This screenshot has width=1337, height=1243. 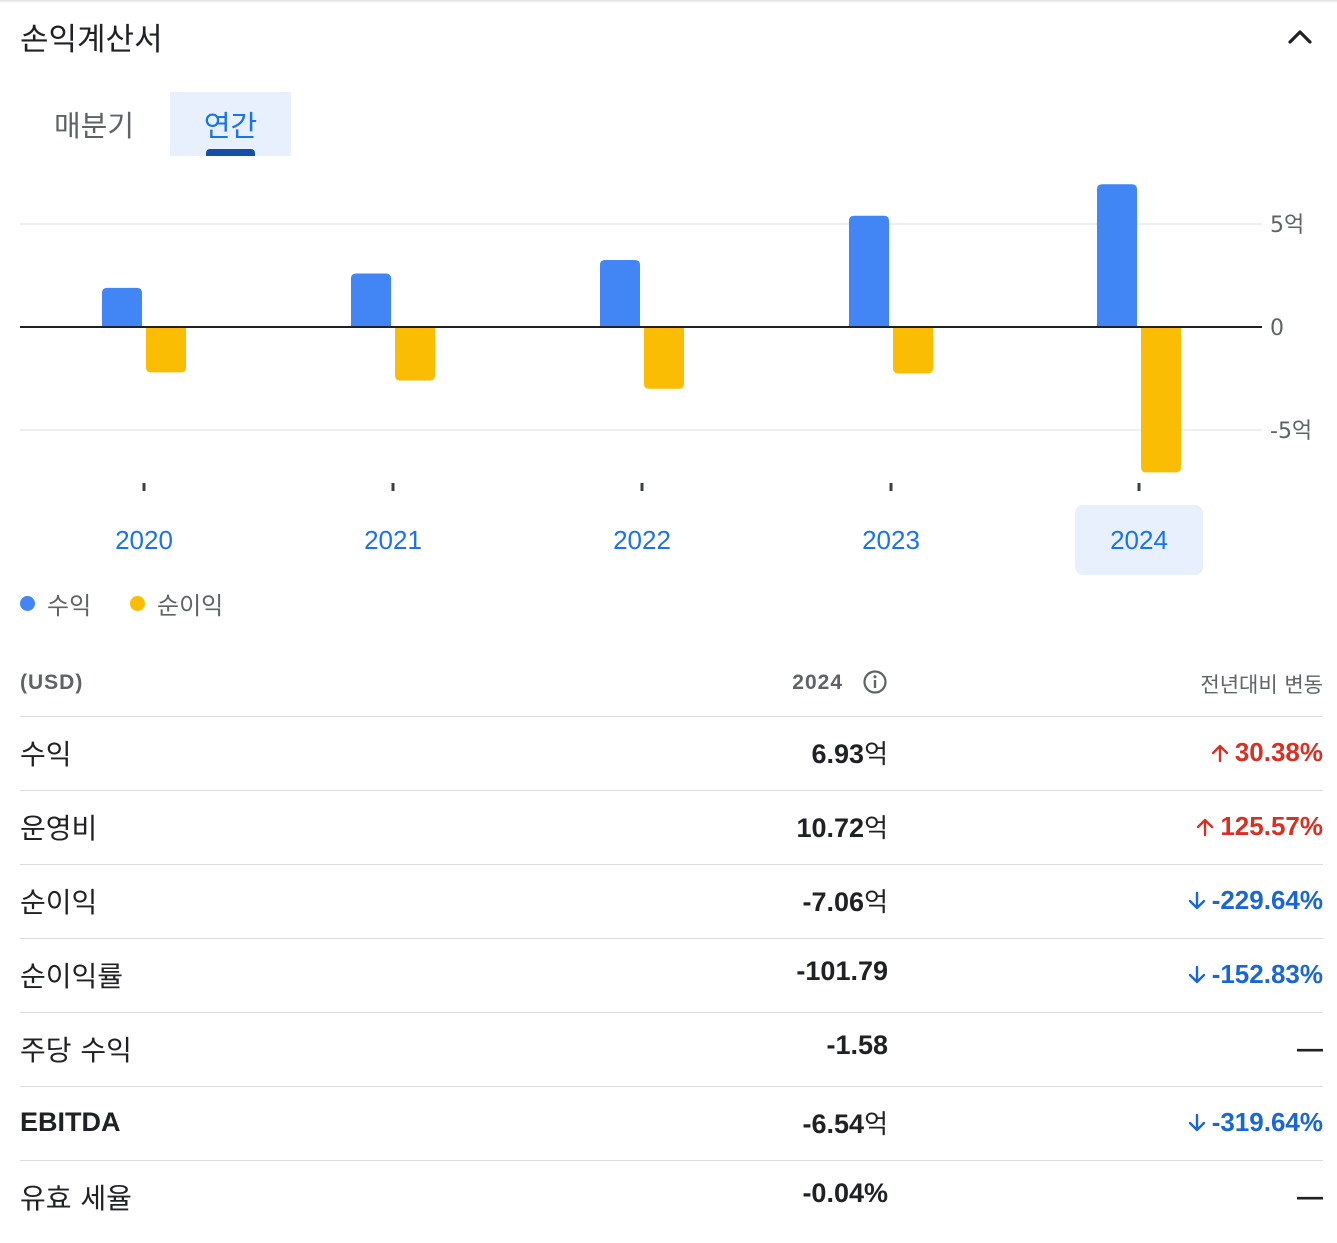 I want to click on legend-label-net-income: 순이익, so click(x=190, y=605).